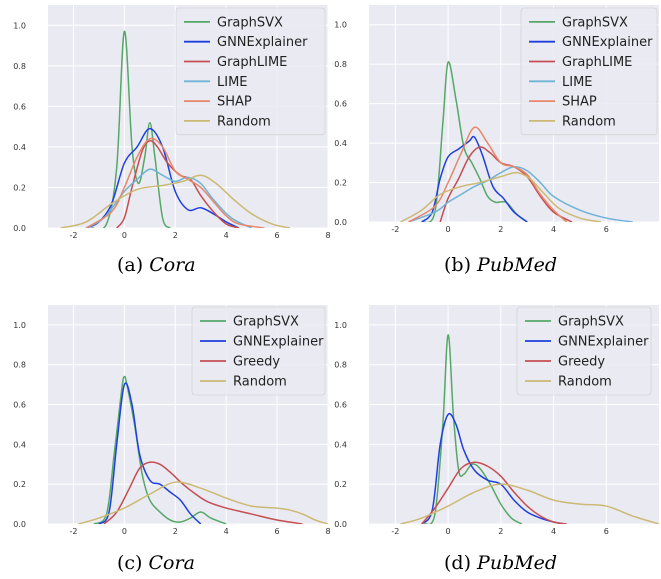 The width and height of the screenshot is (661, 579). Describe the element at coordinates (327, 531) in the screenshot. I see `x-tick-label: 8` at that location.